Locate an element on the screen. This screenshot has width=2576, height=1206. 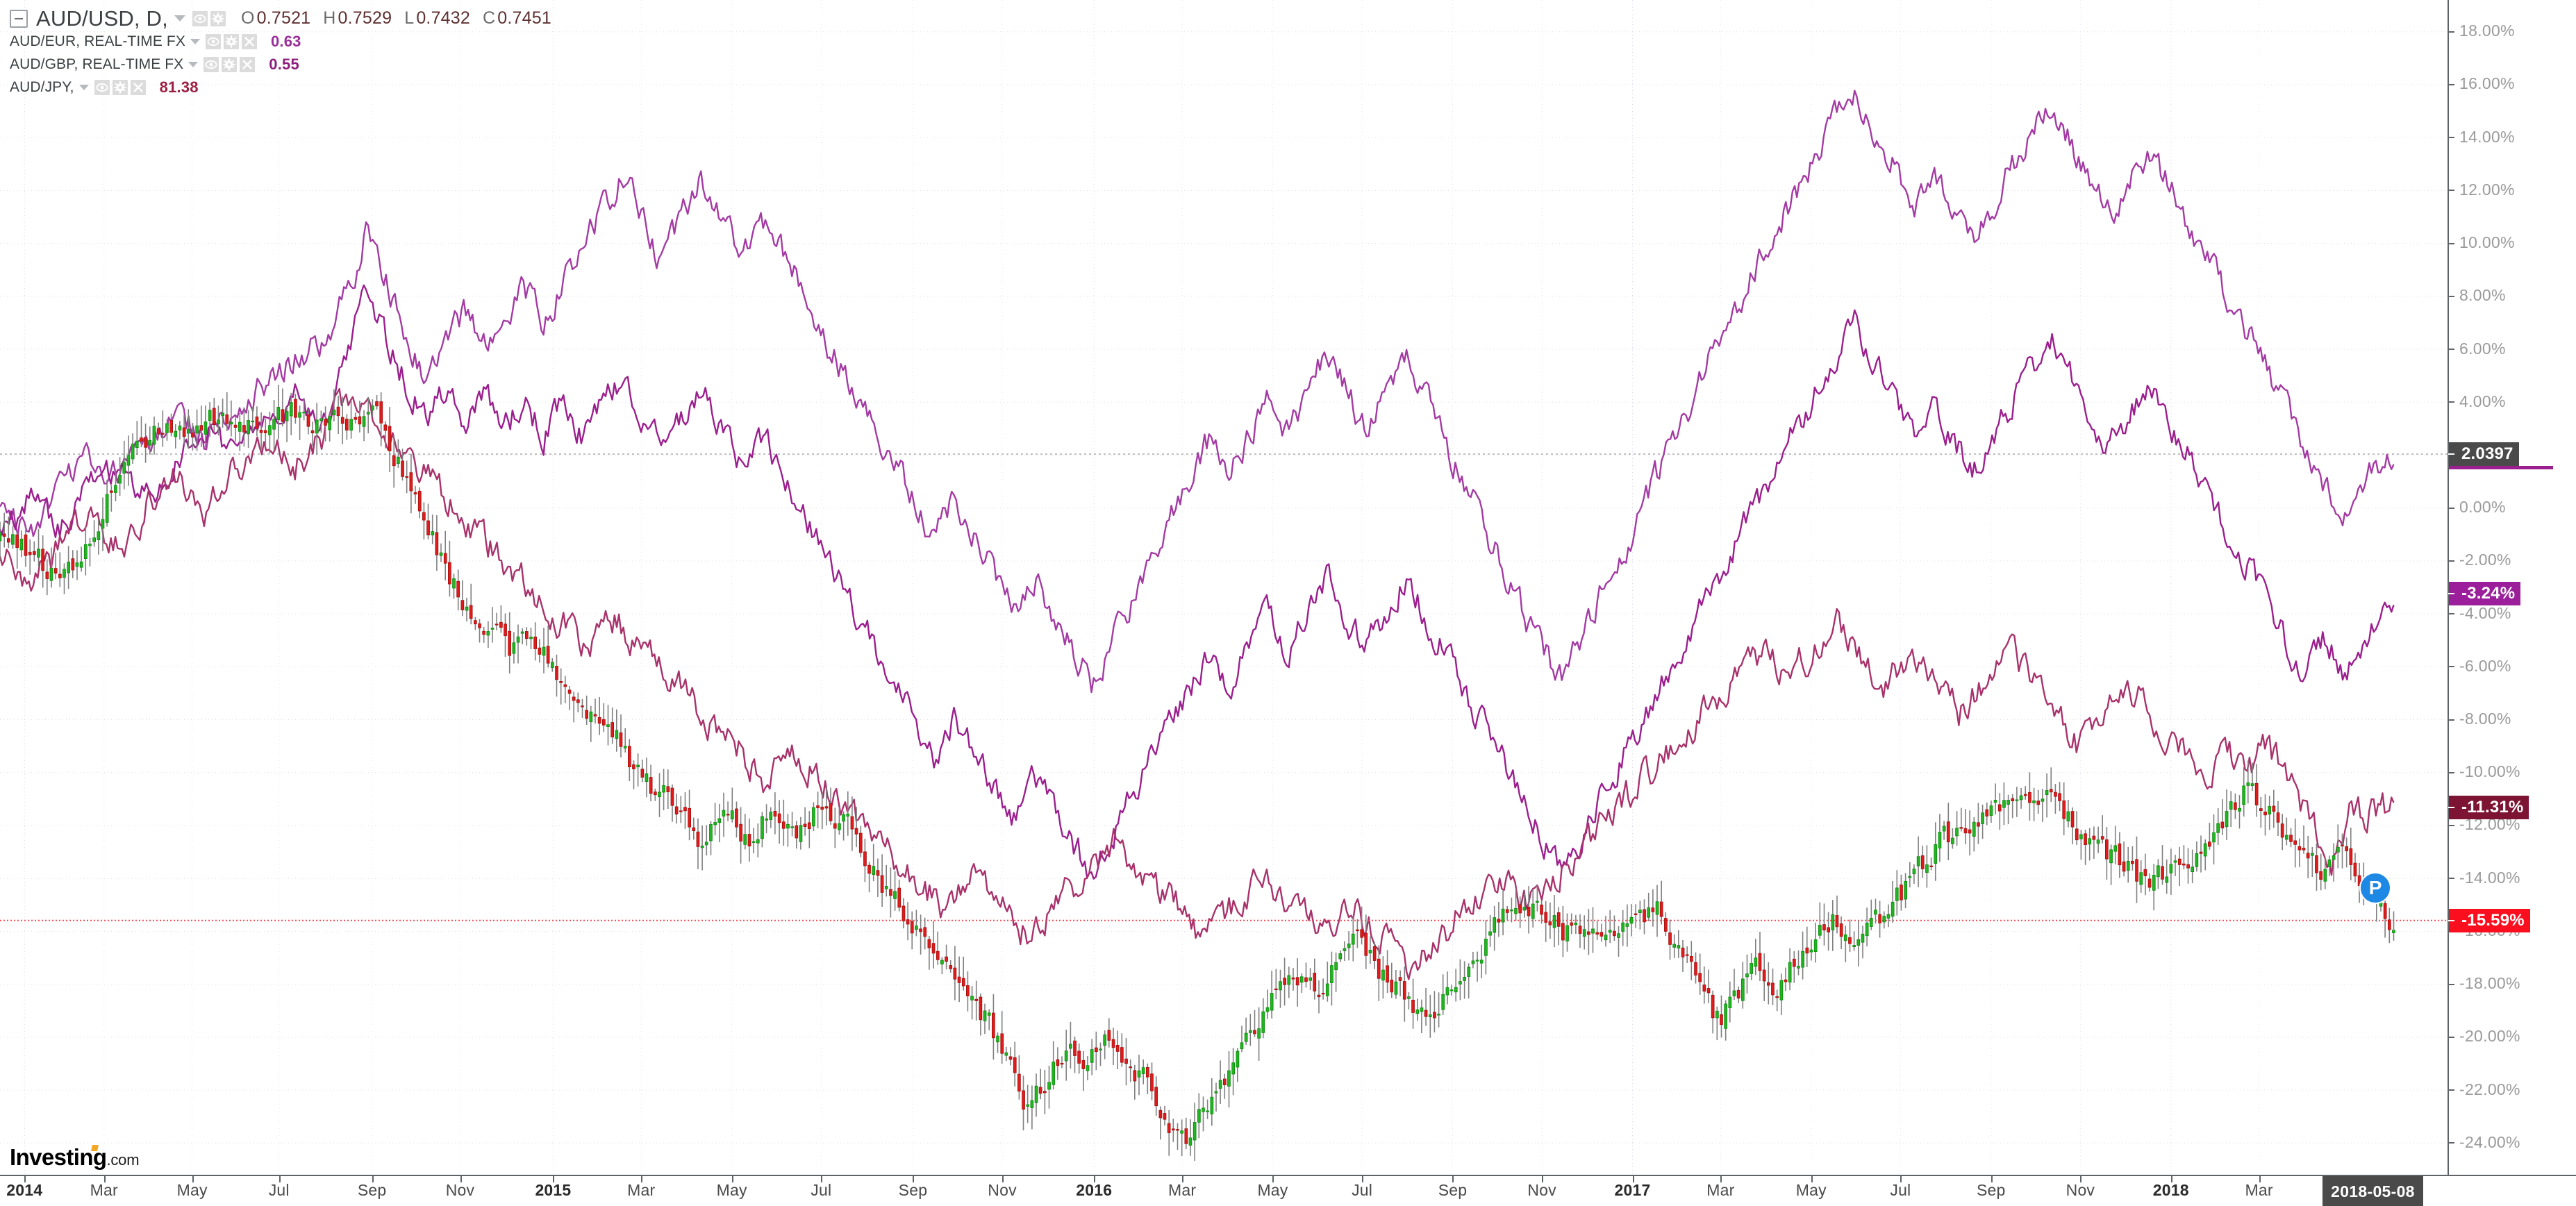
tick-label: -8.00% is located at coordinates (2485, 719).